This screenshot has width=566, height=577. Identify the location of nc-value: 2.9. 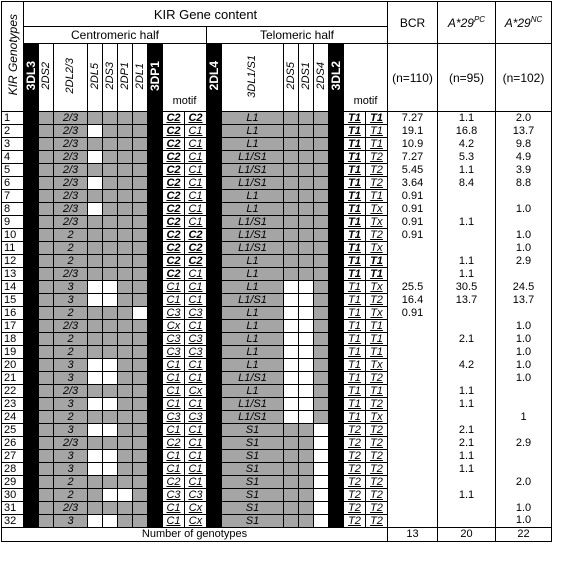
(523, 261).